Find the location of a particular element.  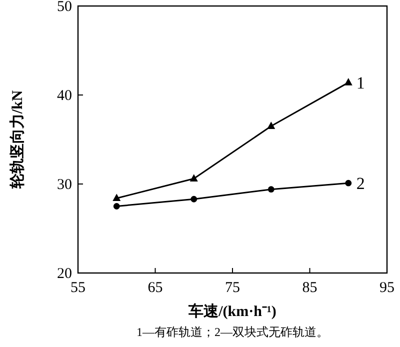

x-tick-label: 95 is located at coordinates (387, 288).